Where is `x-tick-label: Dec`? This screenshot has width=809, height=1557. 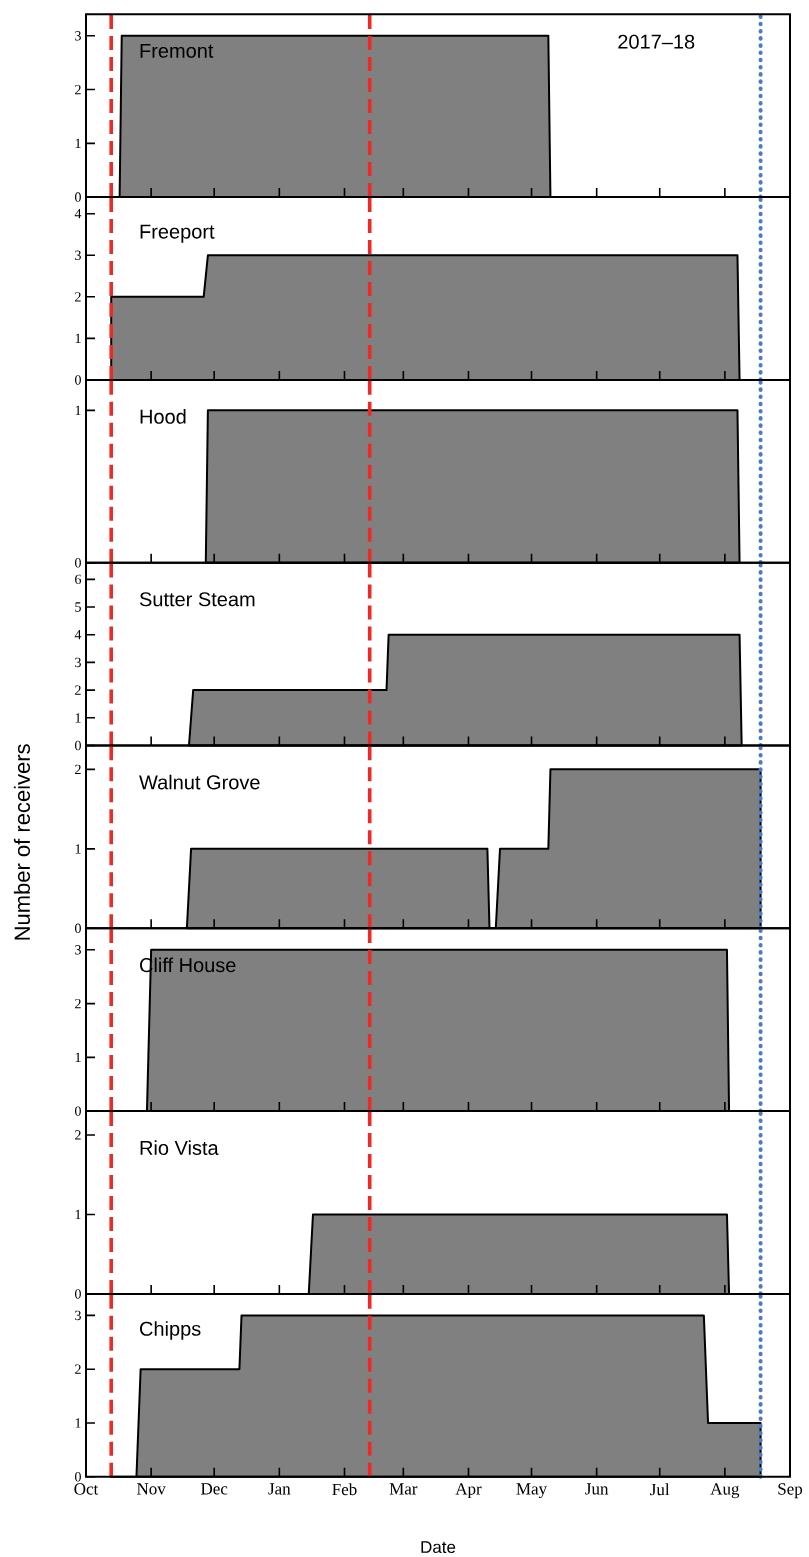 x-tick-label: Dec is located at coordinates (214, 1489).